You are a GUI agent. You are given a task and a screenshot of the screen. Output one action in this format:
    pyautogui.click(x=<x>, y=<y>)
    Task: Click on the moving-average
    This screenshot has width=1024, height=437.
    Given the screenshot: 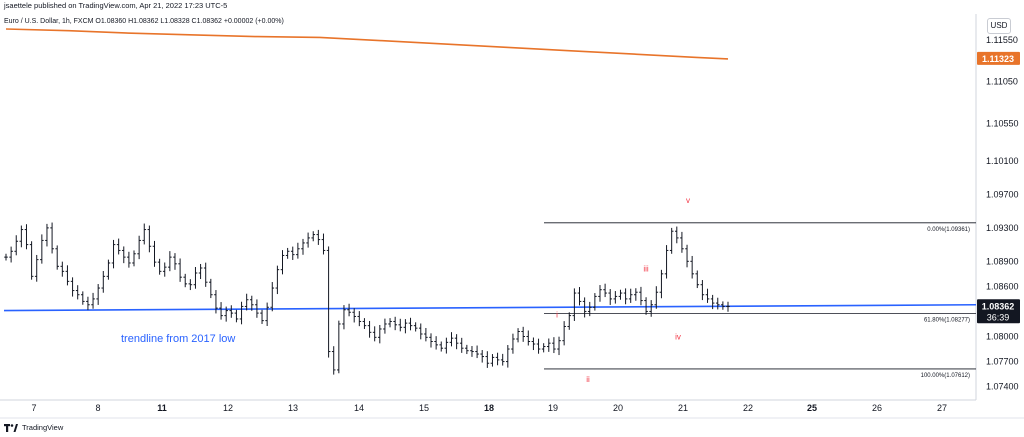 What is the action you would take?
    pyautogui.click(x=367, y=44)
    